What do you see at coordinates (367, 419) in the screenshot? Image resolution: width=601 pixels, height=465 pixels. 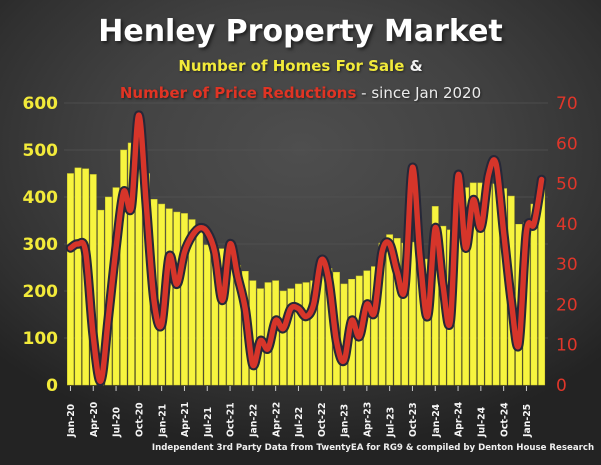 I see `x-label-Apr-23: Apr-23` at bounding box center [367, 419].